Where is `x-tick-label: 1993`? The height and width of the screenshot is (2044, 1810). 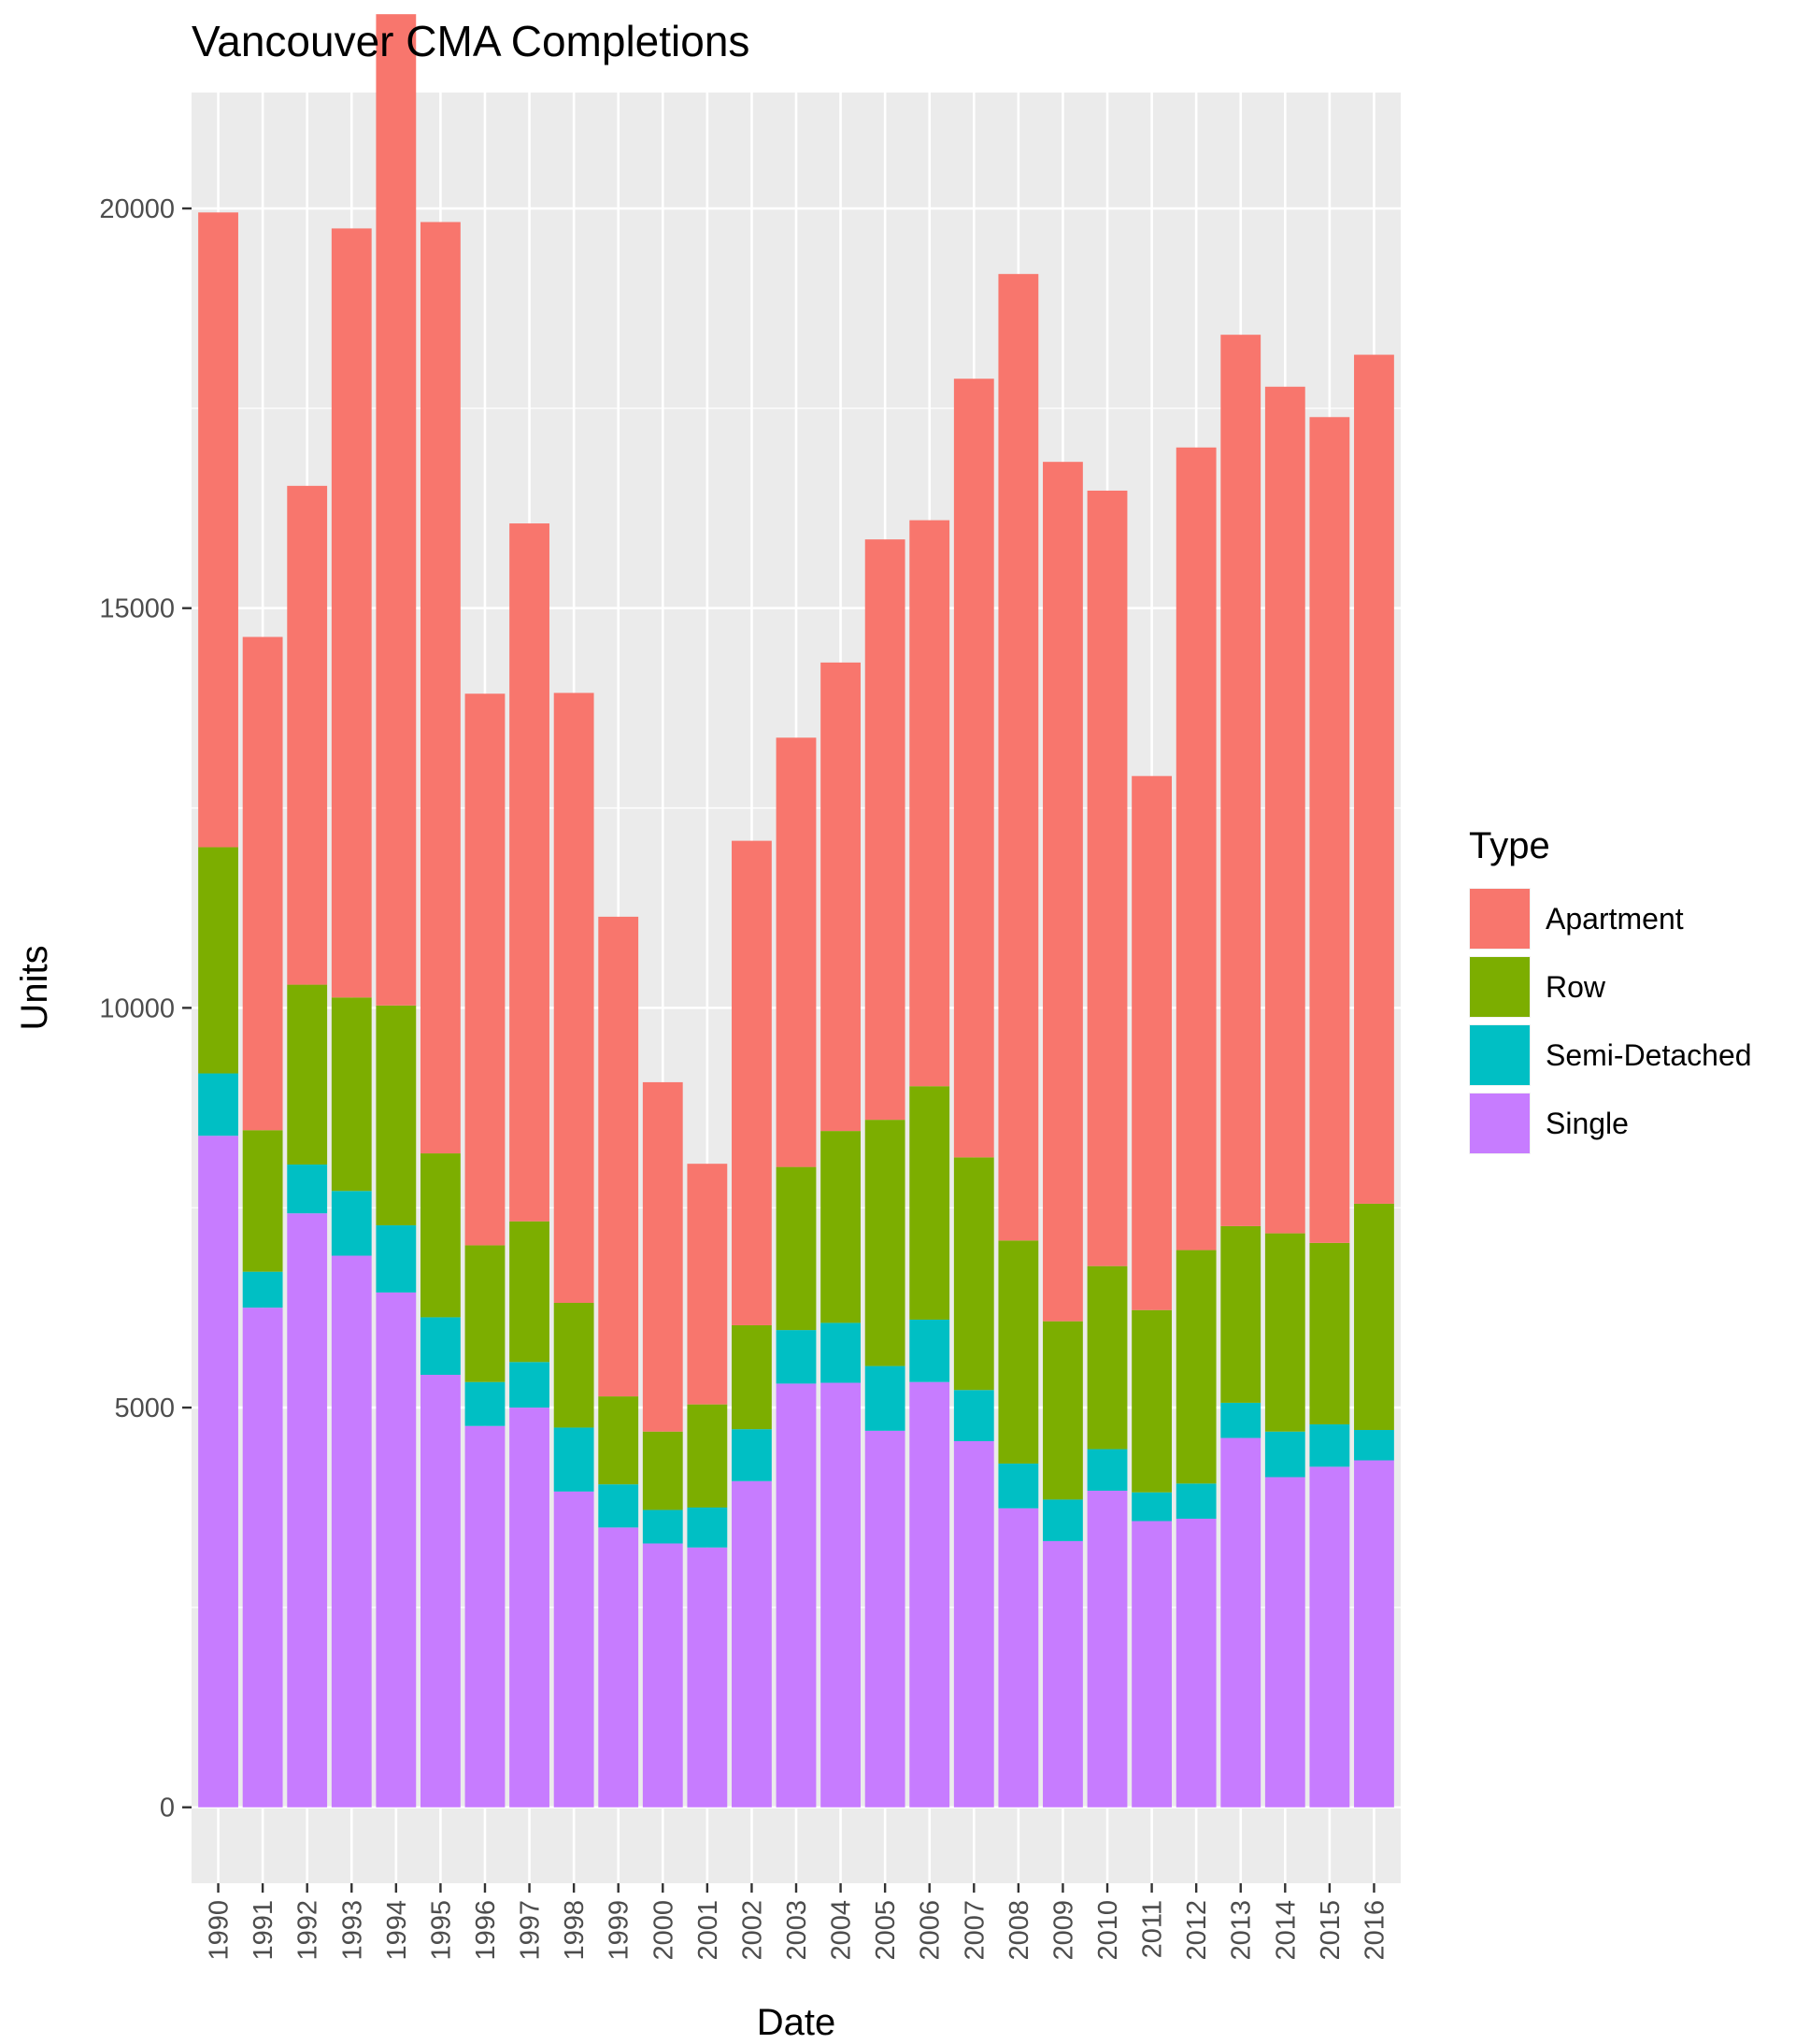 x-tick-label: 1993 is located at coordinates (352, 1930).